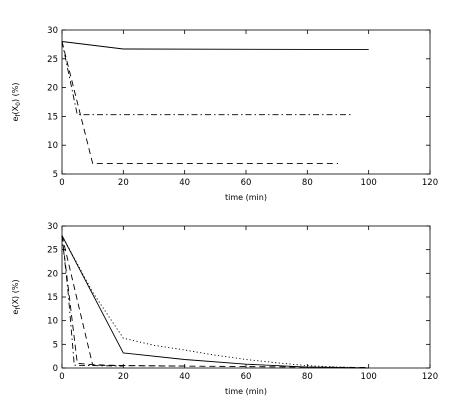 The height and width of the screenshot is (413, 474). I want to click on y-axis-label-part: (X, so click(15, 109).